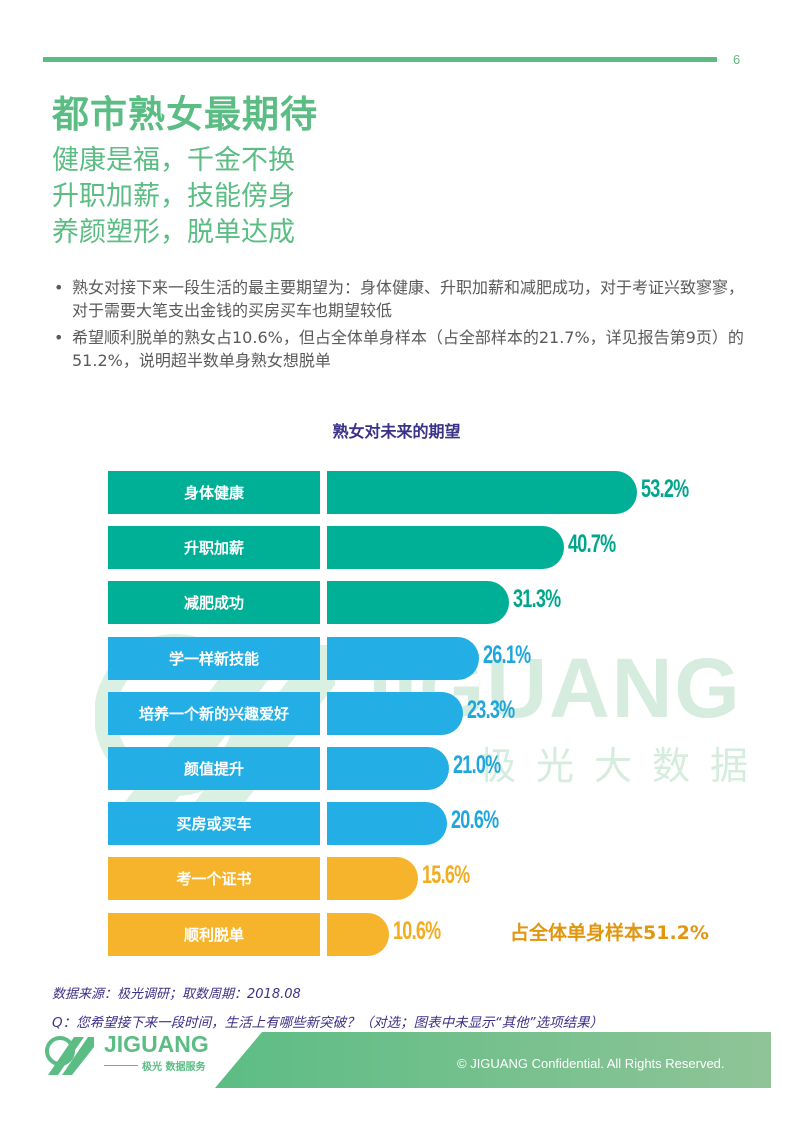 The image size is (793, 1122). I want to click on value-label: 21.0%, so click(477, 765).